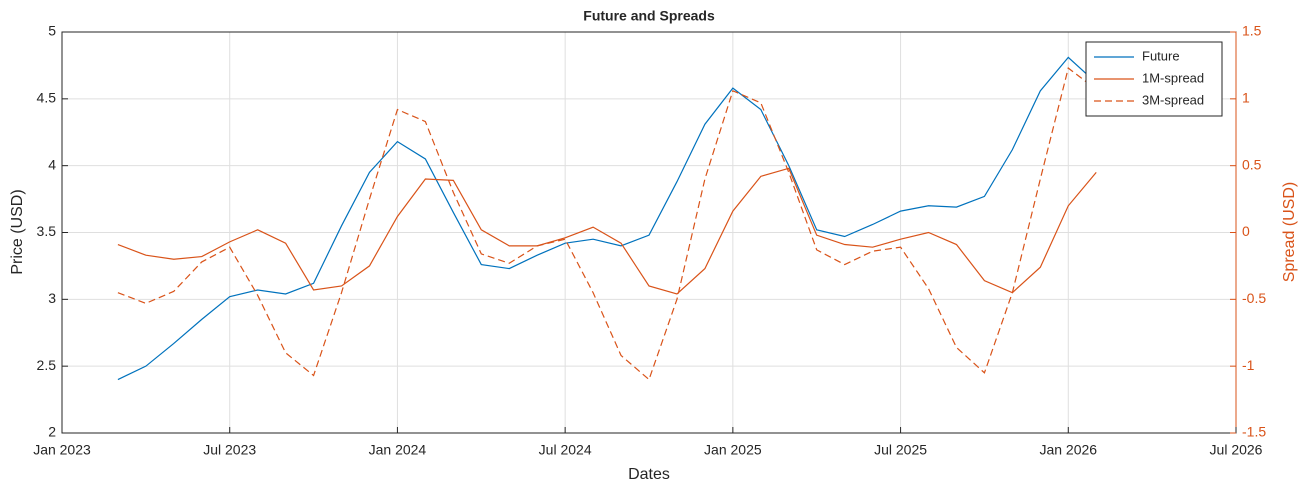  I want to click on y-axis-label: Price (USD), so click(17, 231).